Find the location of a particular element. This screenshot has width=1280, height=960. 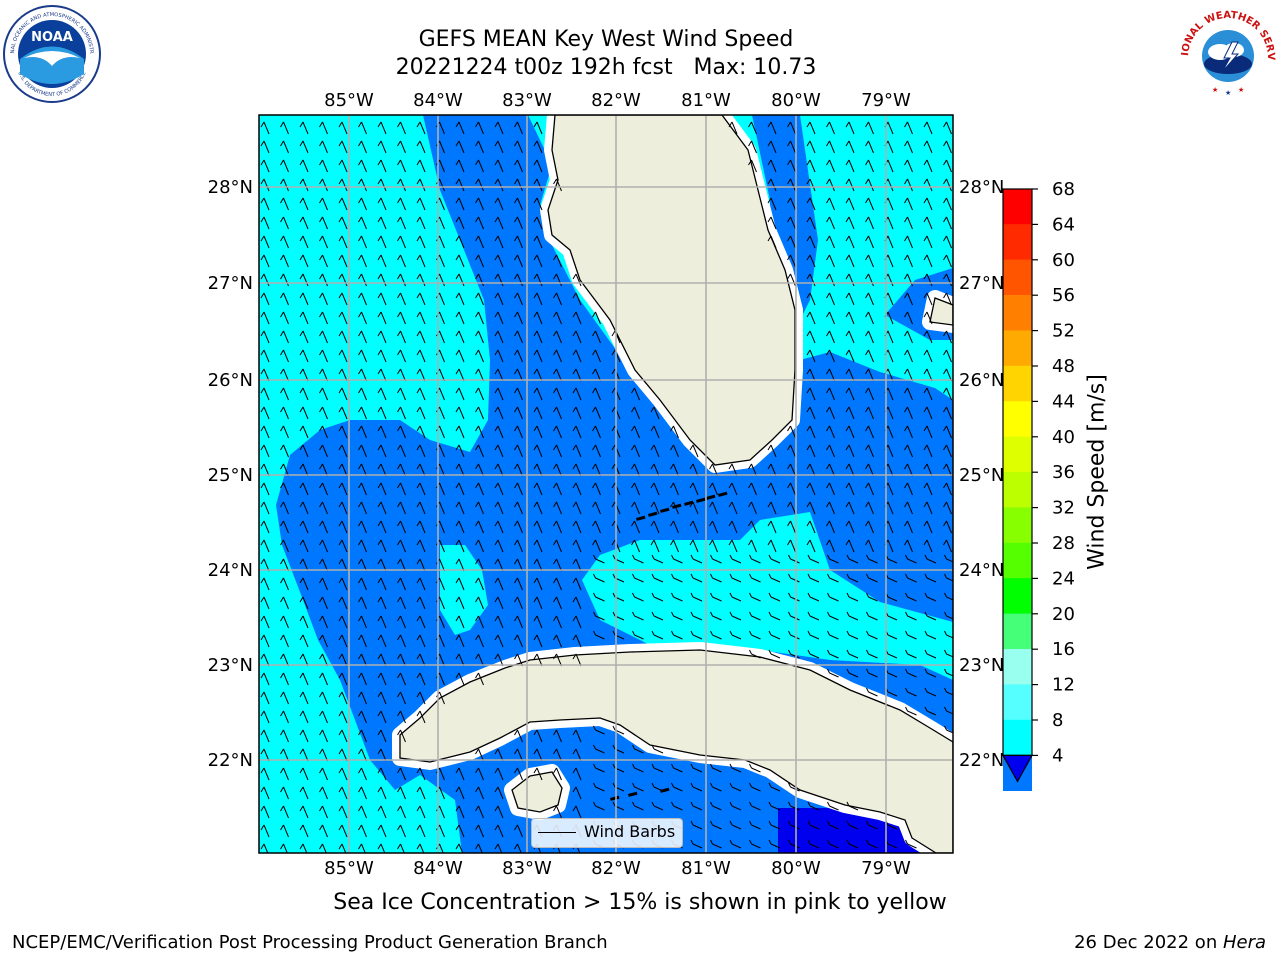

colorbar-tick-label: 40 is located at coordinates (1063, 437).